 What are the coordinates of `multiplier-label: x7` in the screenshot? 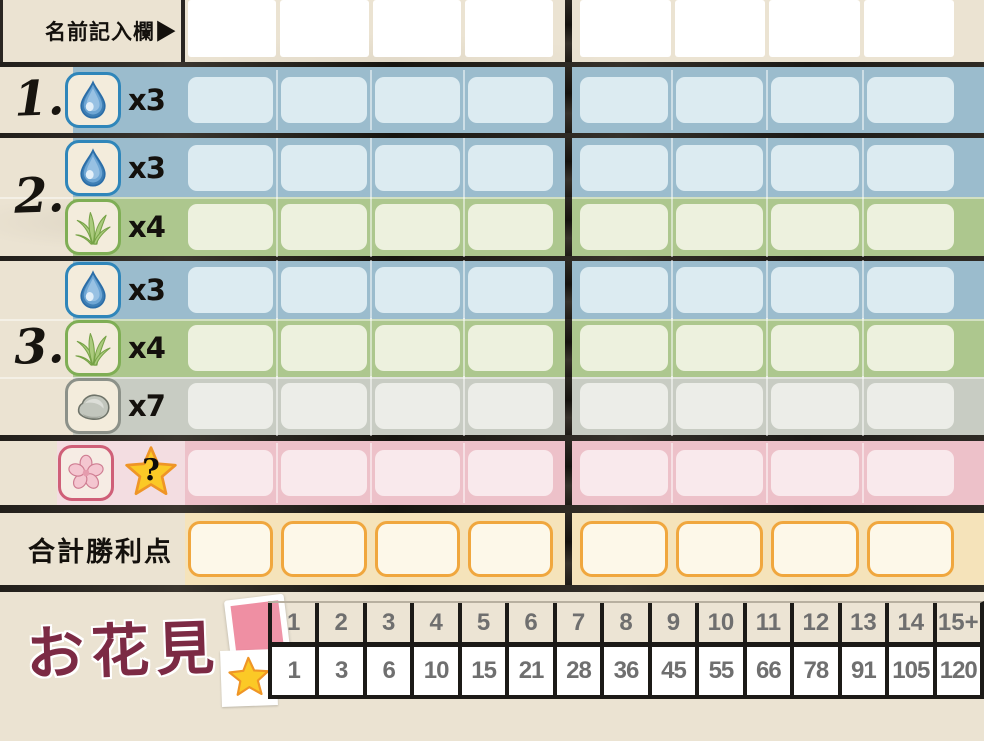 It's located at (147, 406).